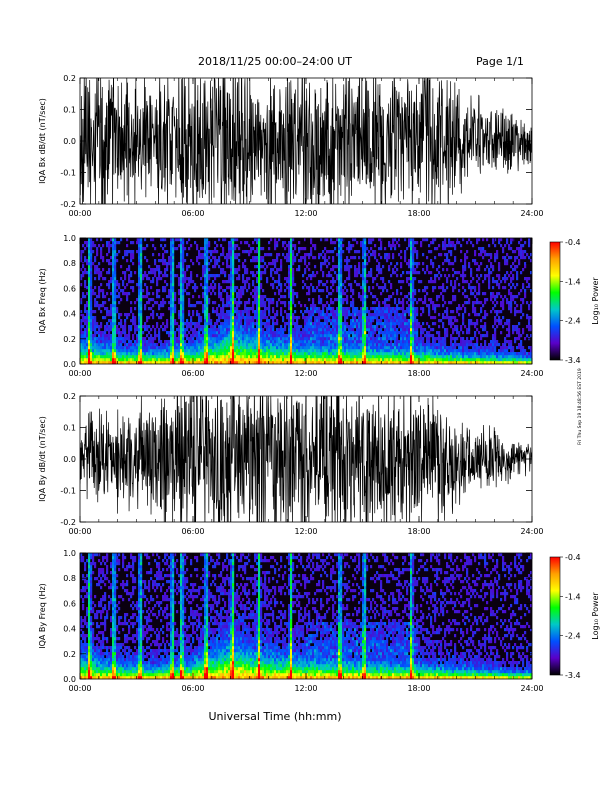 This screenshot has height=792, width=612. I want to click on bx-dbdt-x-tick-label: 06:00, so click(192, 213).